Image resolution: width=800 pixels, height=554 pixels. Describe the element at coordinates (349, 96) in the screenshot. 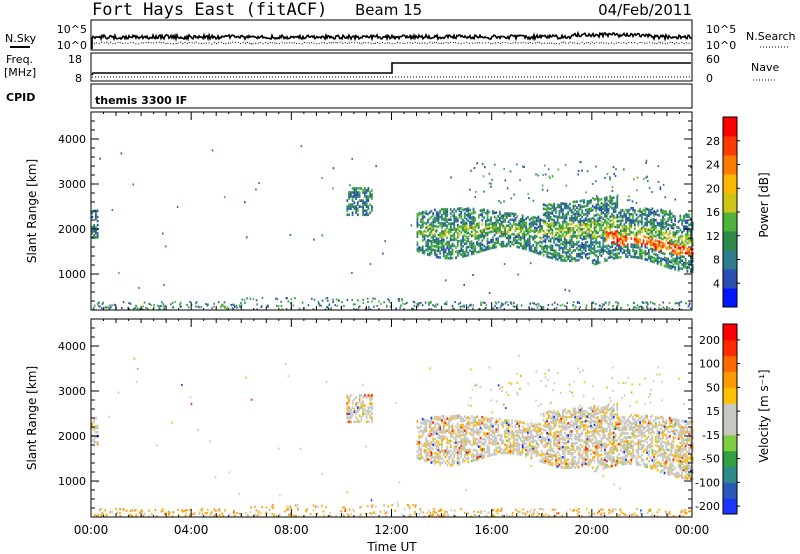

I see `cpid-panel: CPID themis 3300 IF` at that location.